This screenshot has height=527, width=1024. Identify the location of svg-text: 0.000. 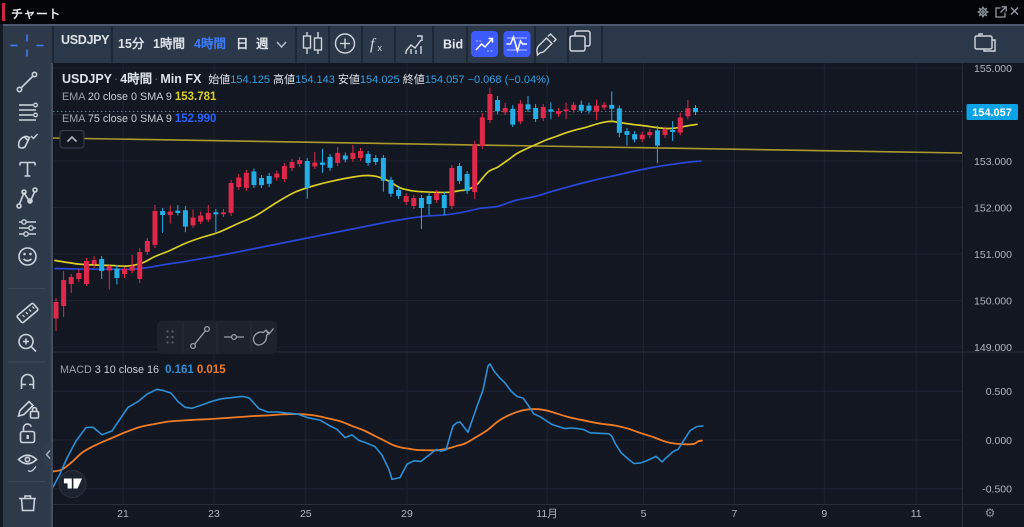
(999, 441).